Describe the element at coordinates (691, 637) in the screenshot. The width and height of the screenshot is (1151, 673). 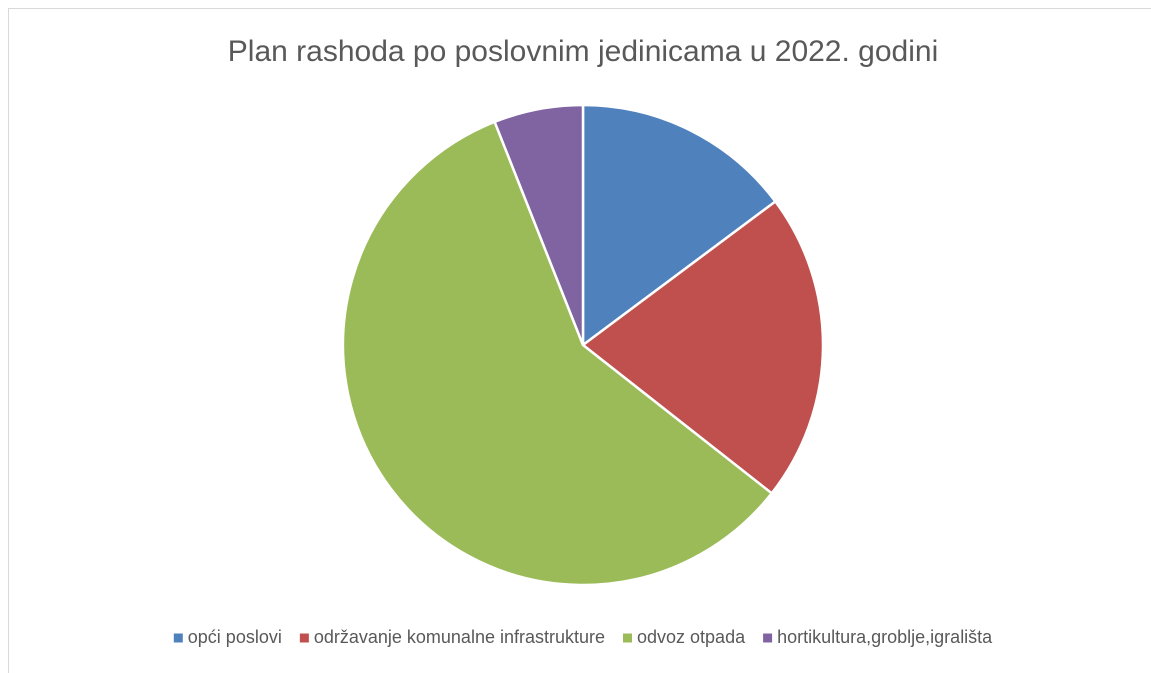
I see `legend-label: odvoz otpada` at that location.